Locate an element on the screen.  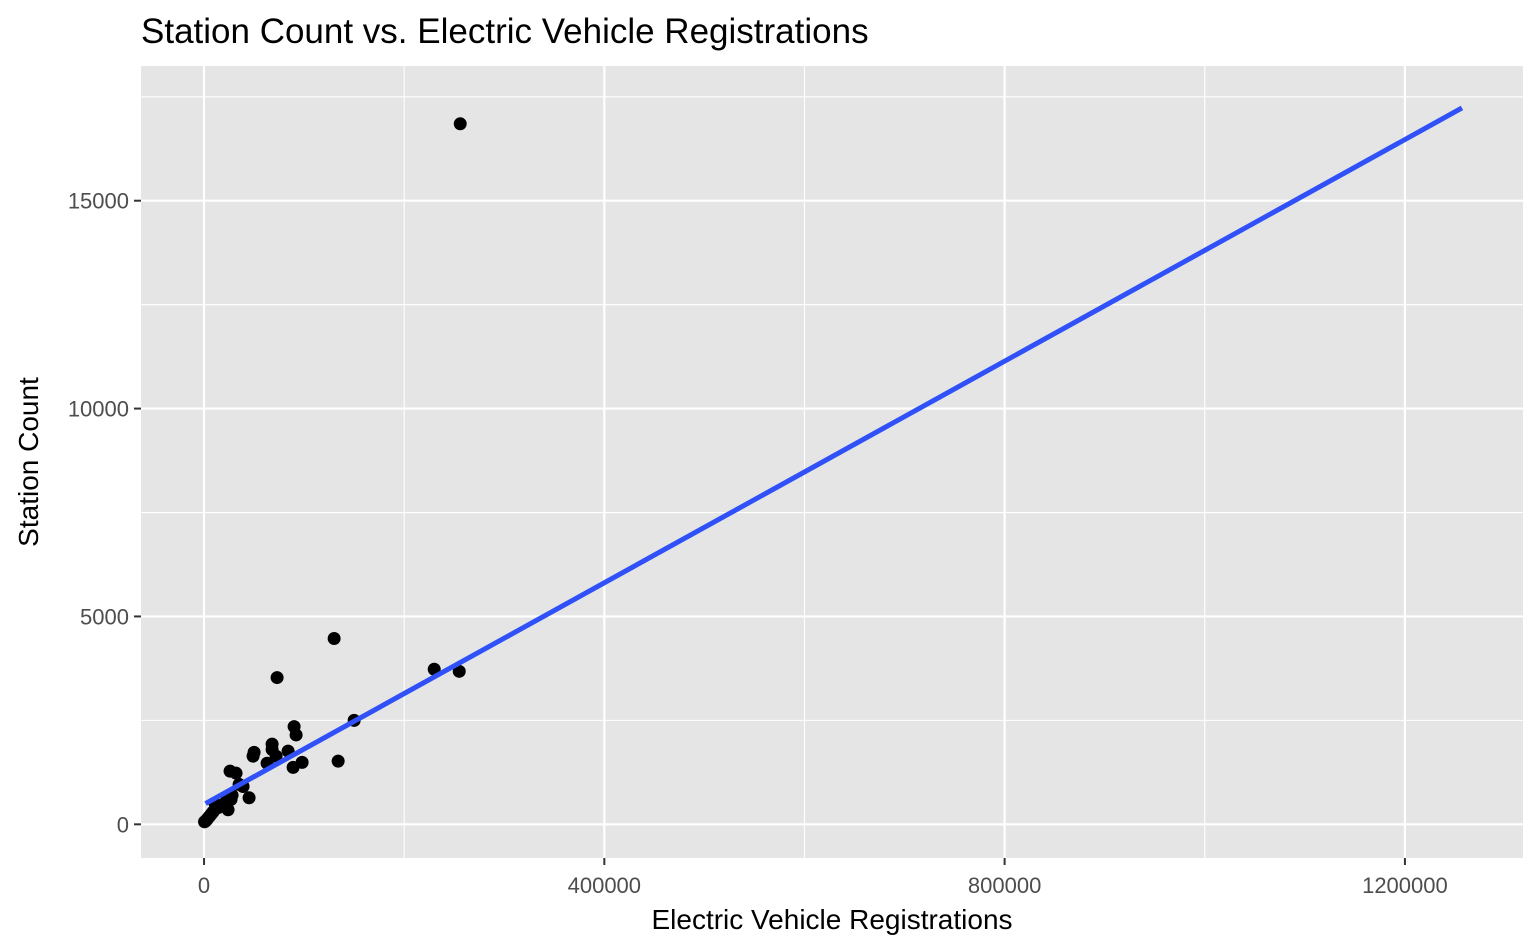
y-axis-title: Station Count is located at coordinates (28, 462).